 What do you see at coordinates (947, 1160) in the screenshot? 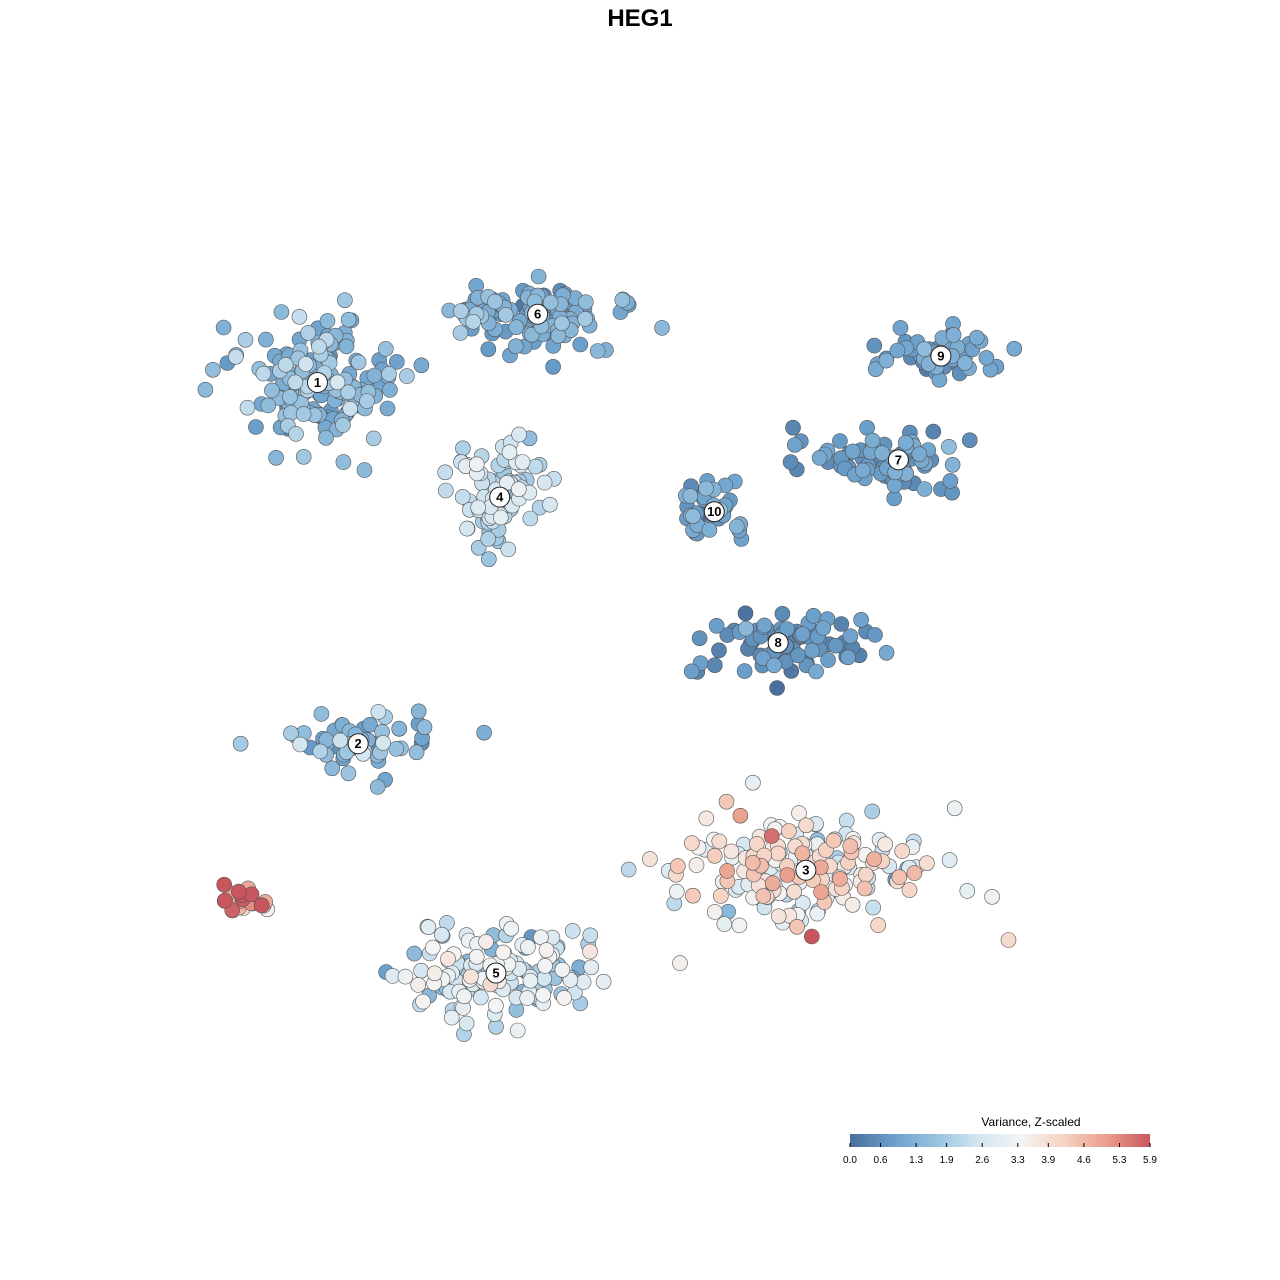
I see `colorbar-tick-label: 1.9` at bounding box center [947, 1160].